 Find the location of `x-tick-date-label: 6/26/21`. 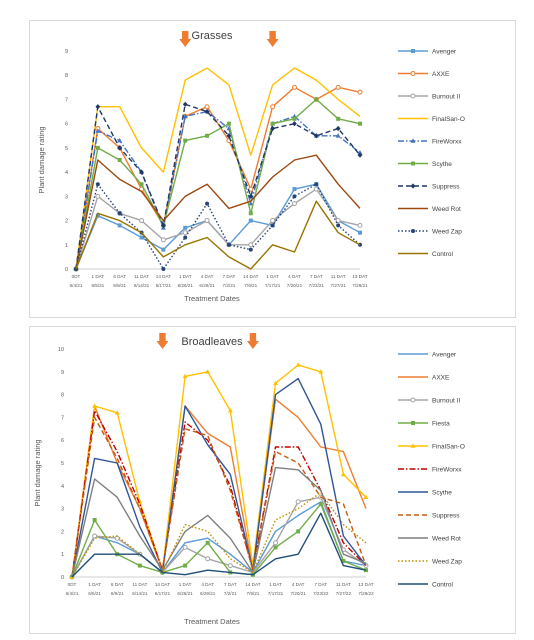

x-tick-date-label: 6/26/21 is located at coordinates (186, 285).